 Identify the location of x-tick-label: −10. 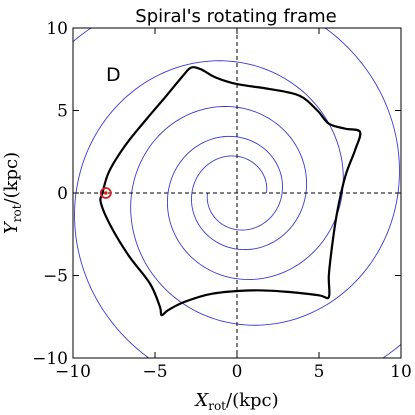
(73, 372).